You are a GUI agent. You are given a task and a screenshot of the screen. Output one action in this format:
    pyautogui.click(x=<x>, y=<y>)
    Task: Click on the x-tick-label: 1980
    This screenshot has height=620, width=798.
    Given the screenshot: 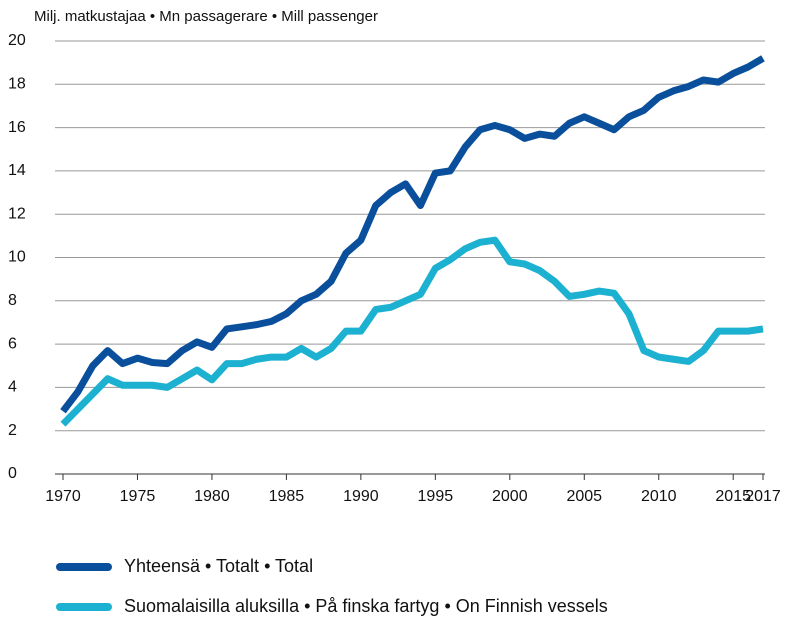 What is the action you would take?
    pyautogui.click(x=212, y=496)
    